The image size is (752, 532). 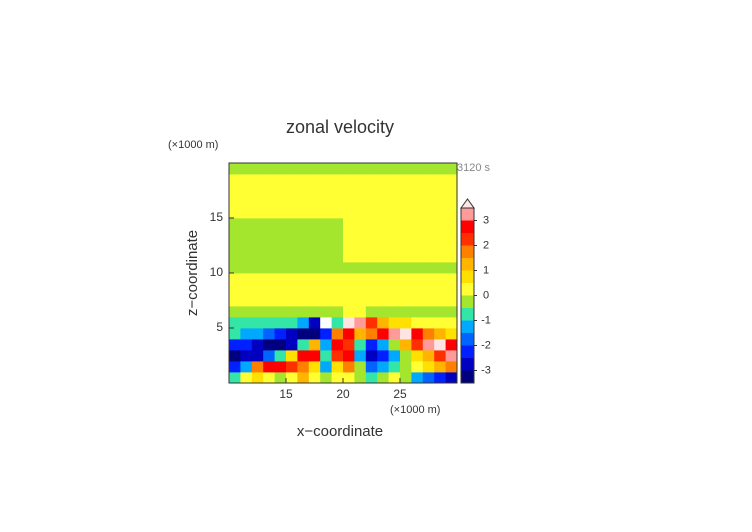 What do you see at coordinates (415, 410) in the screenshot?
I see `x-unit: (×1000 m)` at bounding box center [415, 410].